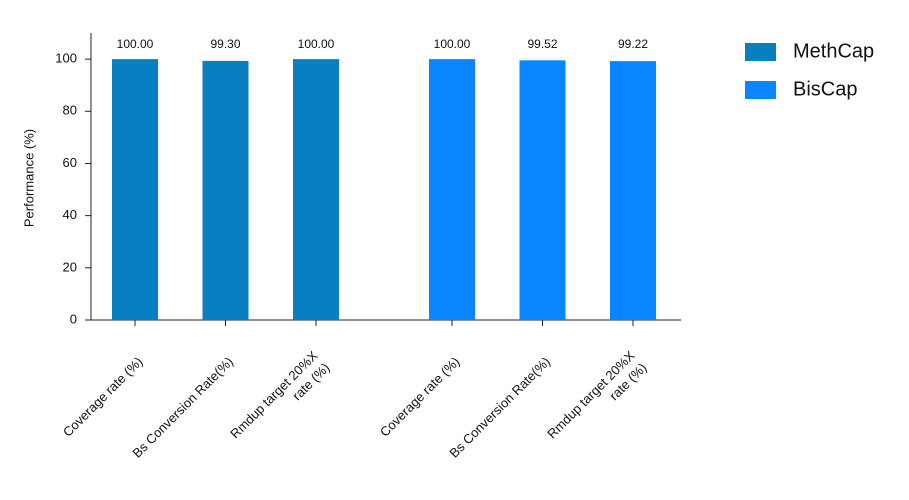 This screenshot has height=500, width=909. What do you see at coordinates (73, 318) in the screenshot?
I see `y-tick-label: 0` at bounding box center [73, 318].